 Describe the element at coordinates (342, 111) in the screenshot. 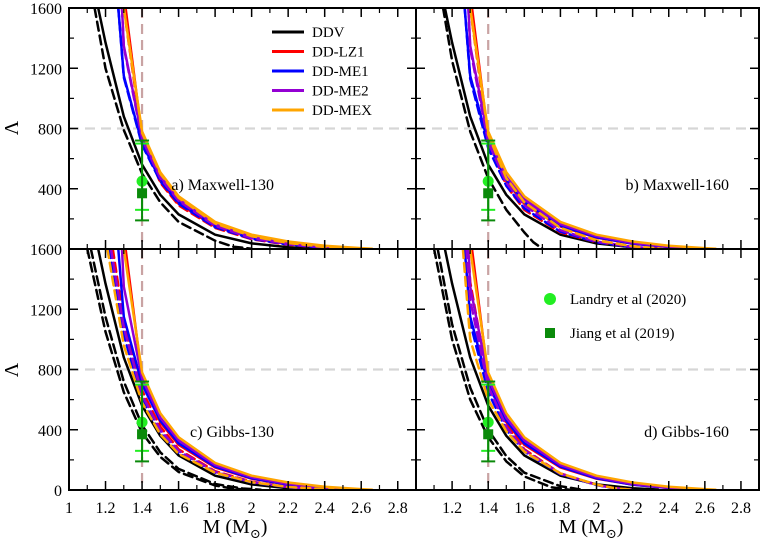

I see `legend-label-dd-mex: DD-MEX` at that location.